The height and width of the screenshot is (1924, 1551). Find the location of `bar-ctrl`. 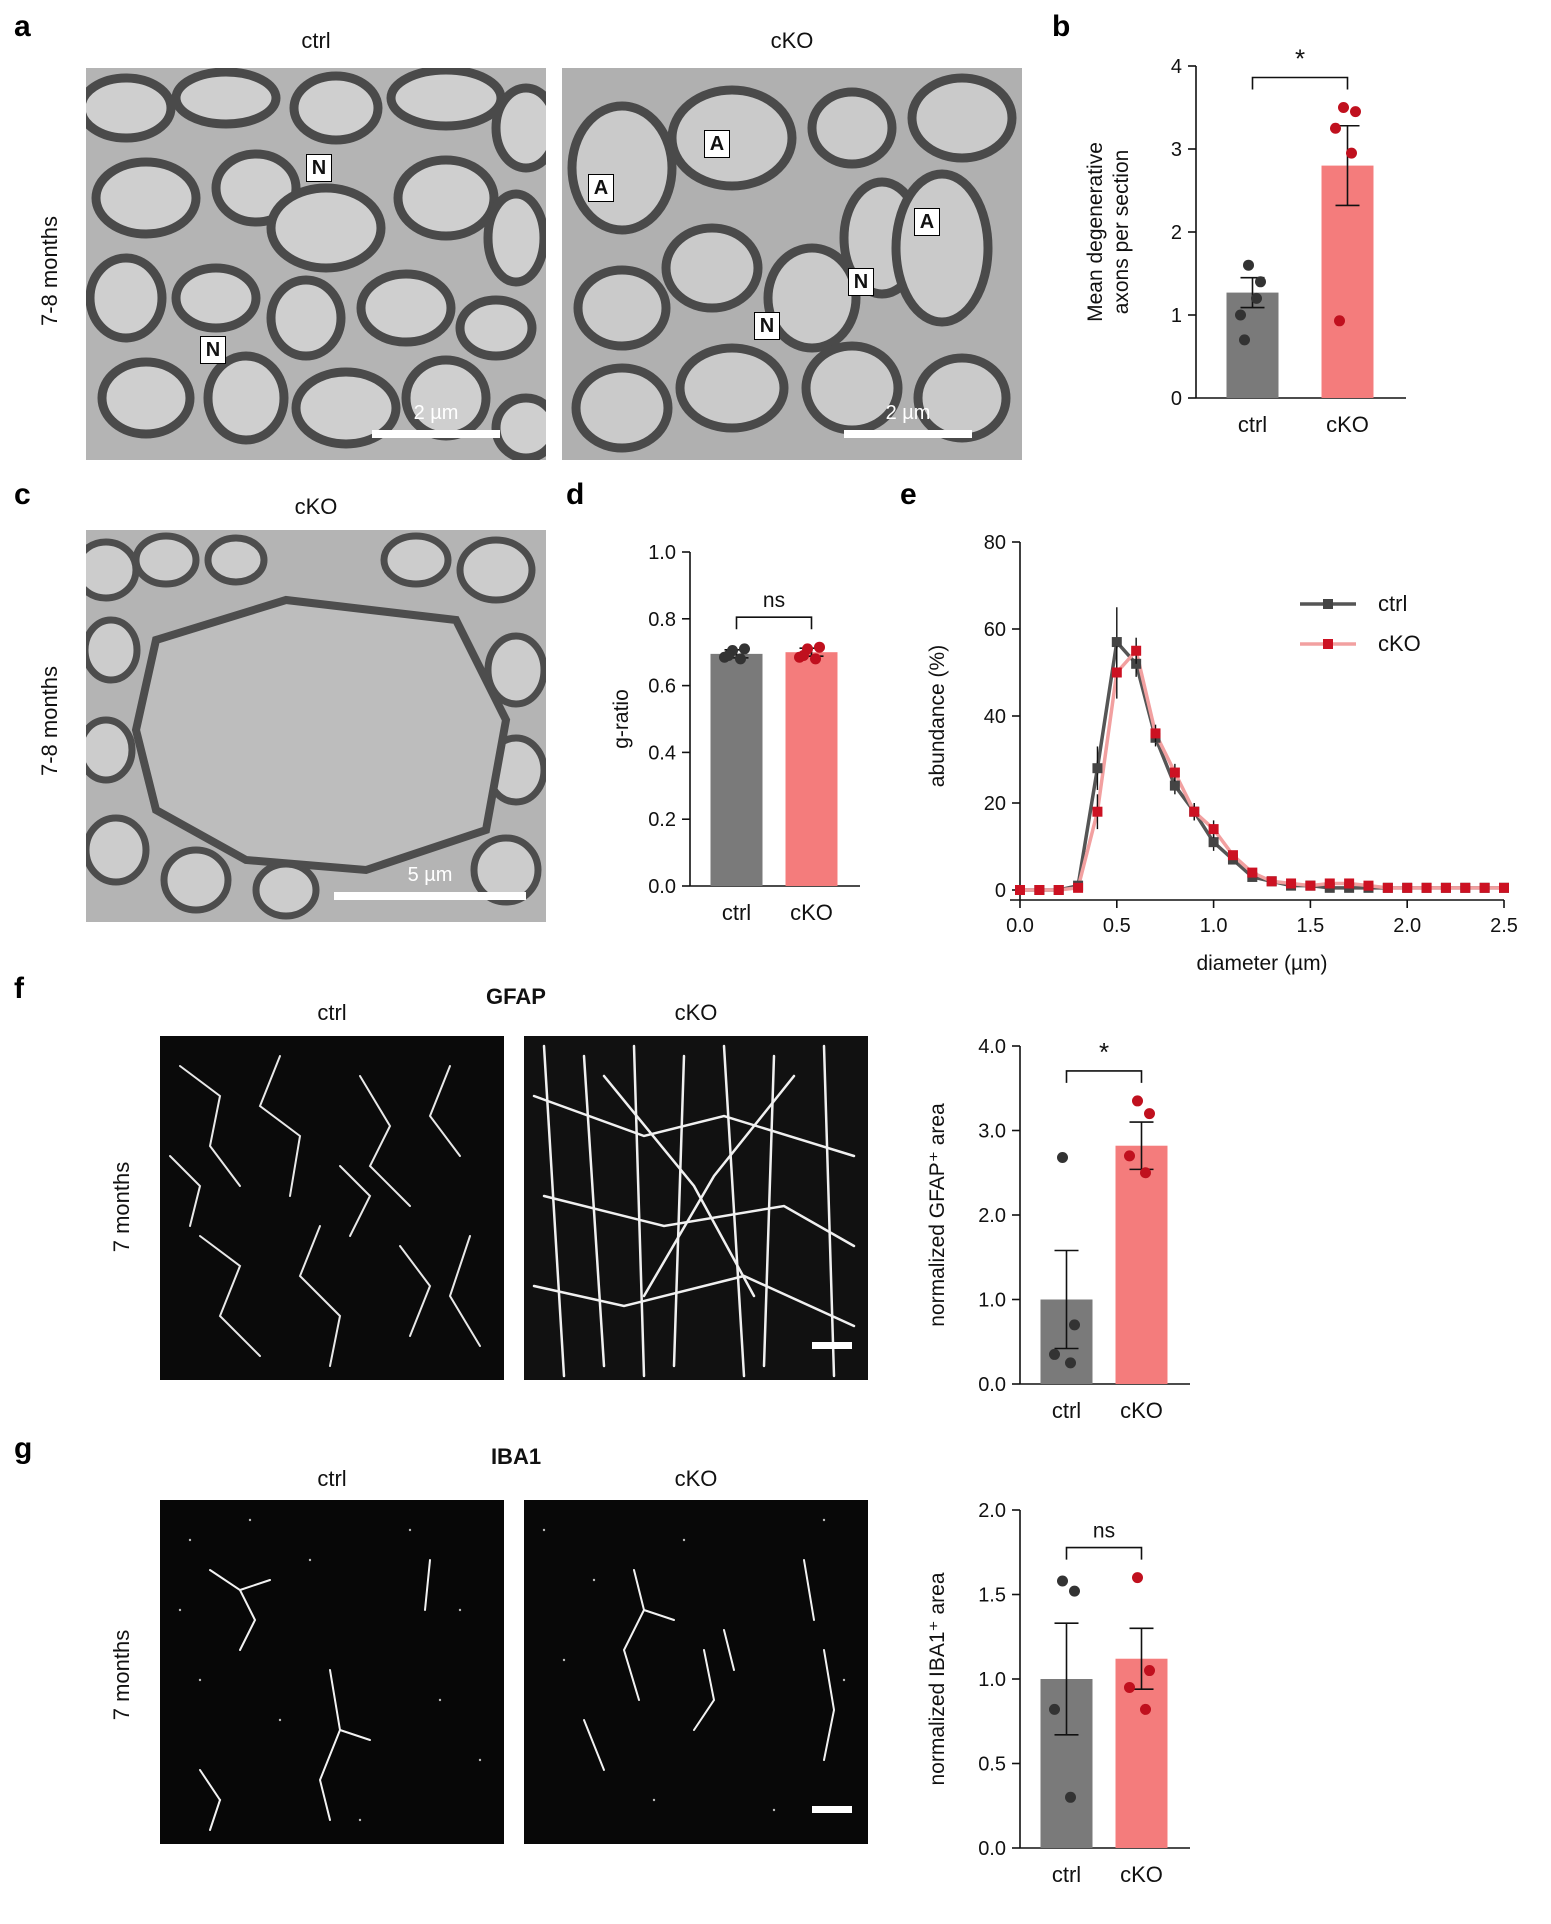

bar-ctrl is located at coordinates (736, 769).